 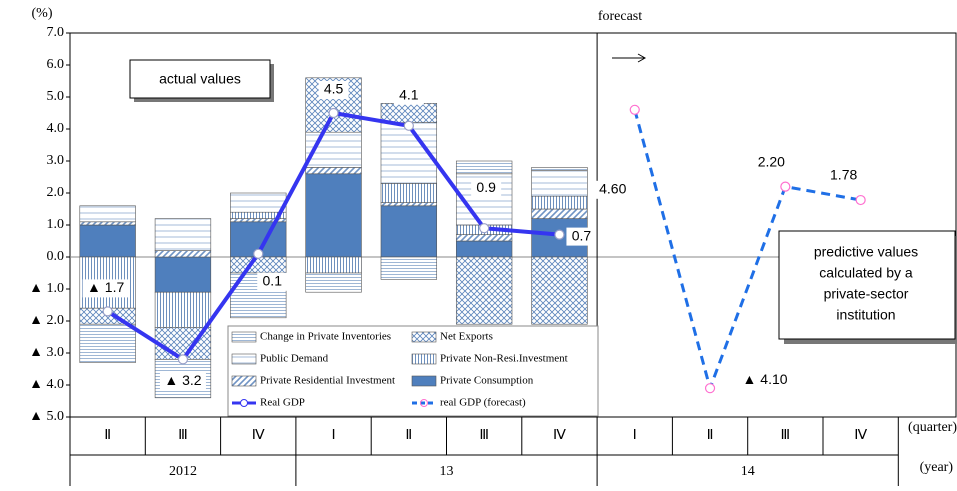 What do you see at coordinates (409, 95) in the screenshot?
I see `value-label: 4.1` at bounding box center [409, 95].